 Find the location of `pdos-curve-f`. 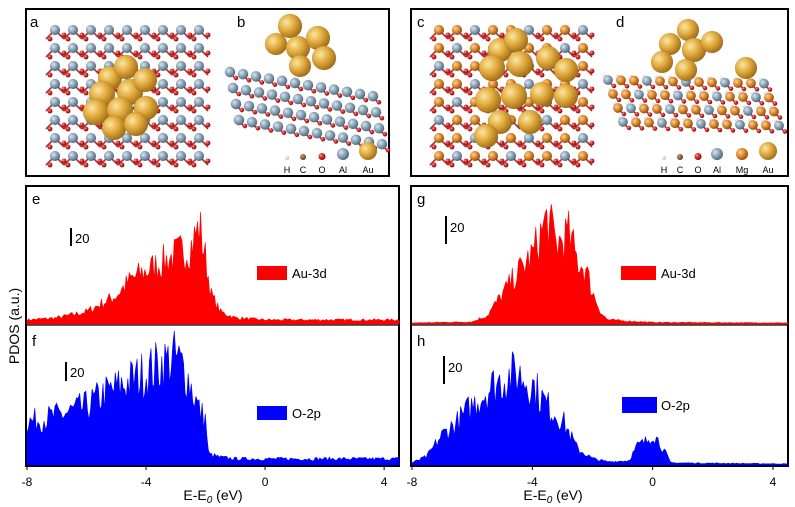

pdos-curve-f is located at coordinates (213, 398).